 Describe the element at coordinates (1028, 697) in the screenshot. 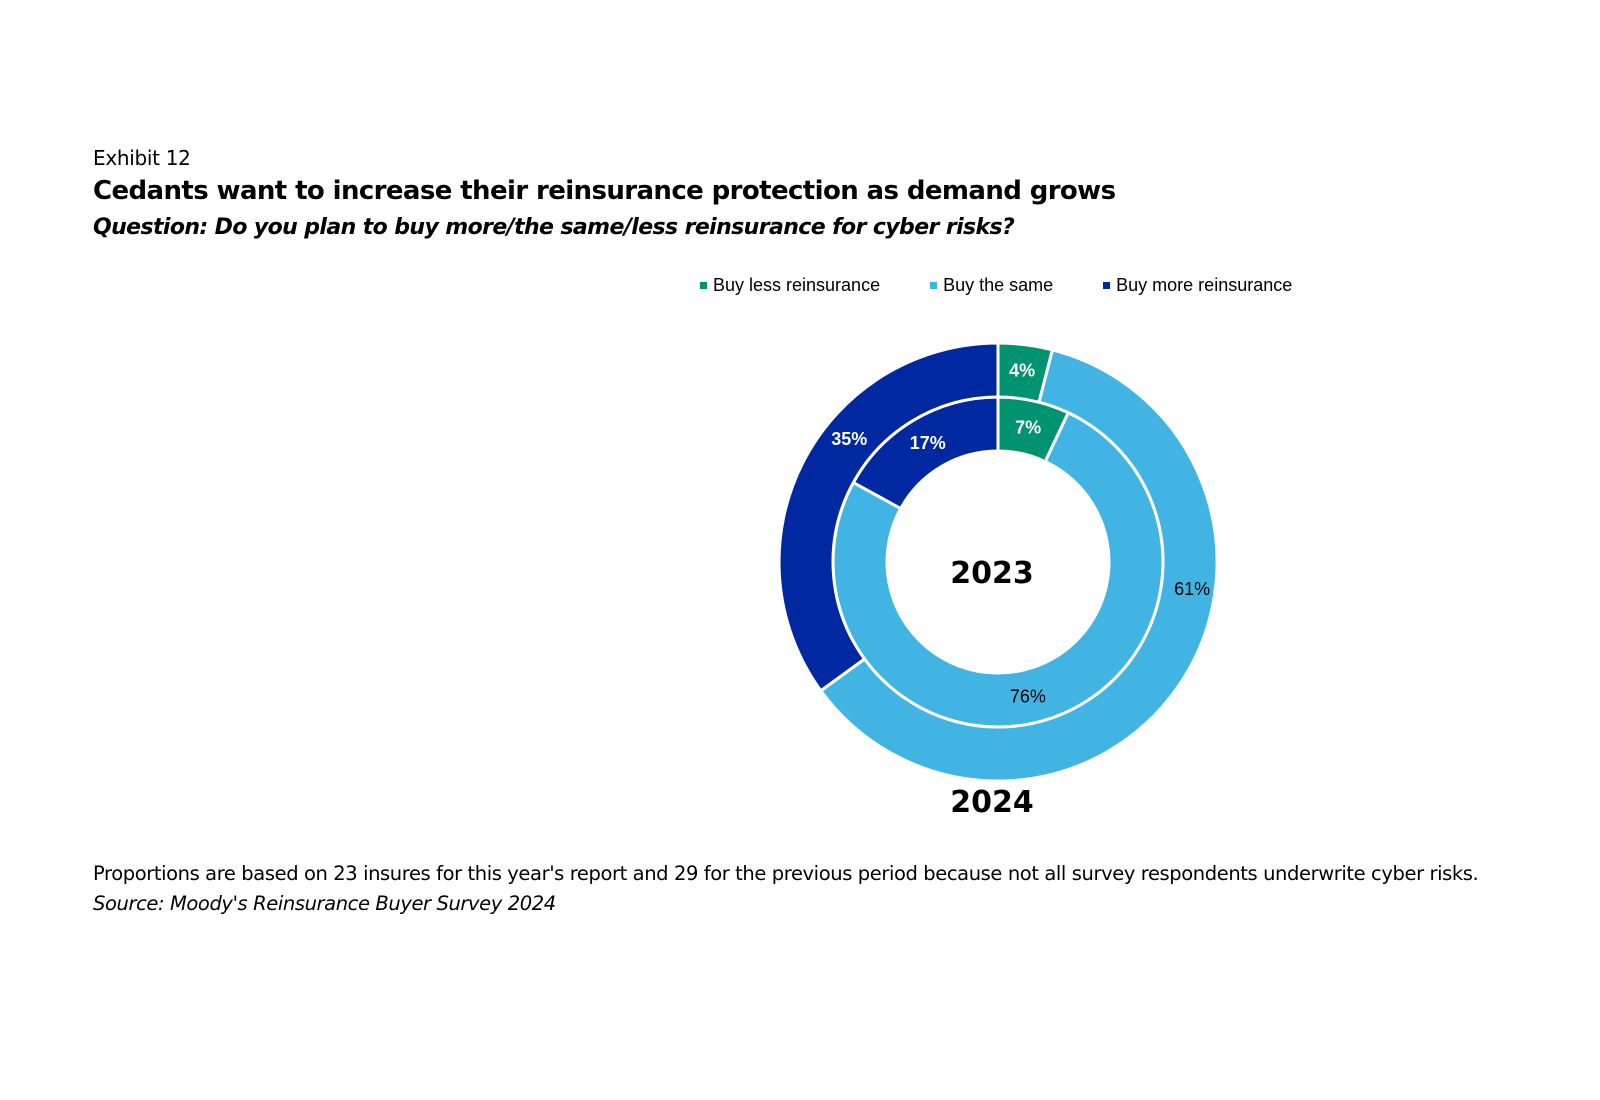

I see `slice-label-2023-buy-the-same: 76%` at that location.